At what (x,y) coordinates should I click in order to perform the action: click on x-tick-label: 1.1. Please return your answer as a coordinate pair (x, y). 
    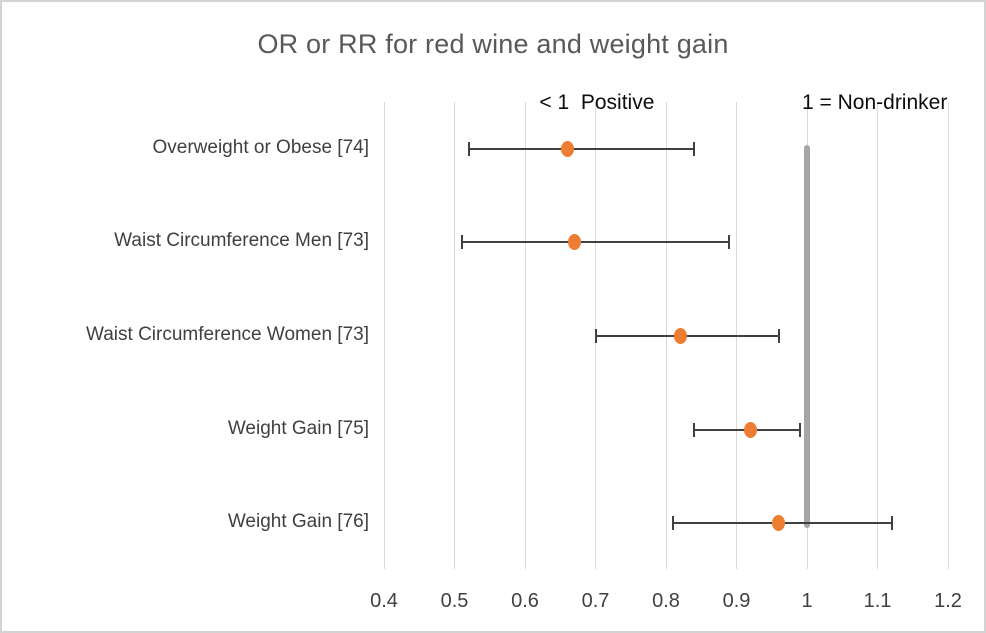
    Looking at the image, I should click on (877, 601).